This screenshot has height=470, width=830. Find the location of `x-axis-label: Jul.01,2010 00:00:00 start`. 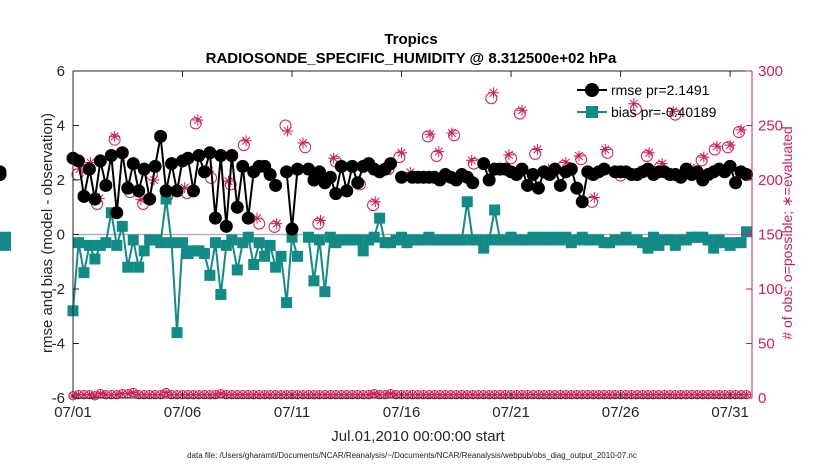

x-axis-label: Jul.01,2010 00:00:00 start is located at coordinates (418, 436).